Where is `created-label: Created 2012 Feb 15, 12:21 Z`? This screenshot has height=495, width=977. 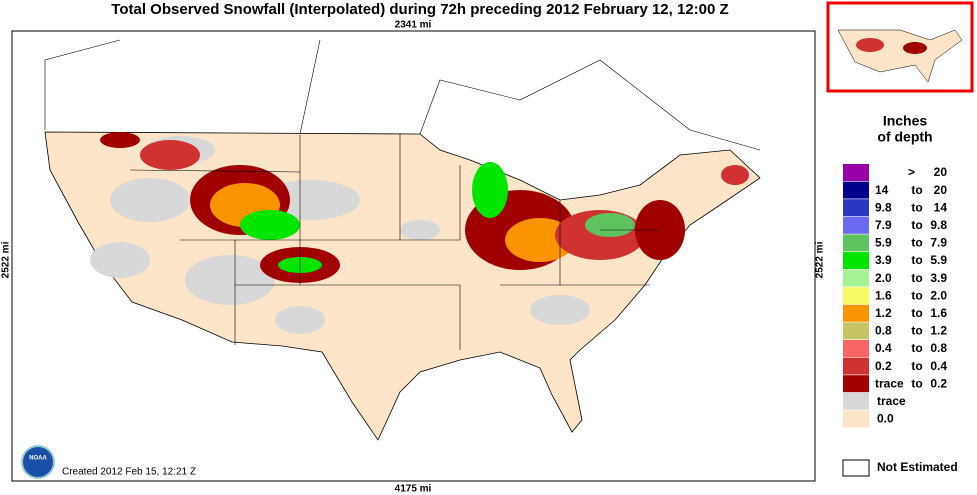
created-label: Created 2012 Feb 15, 12:21 Z is located at coordinates (129, 472).